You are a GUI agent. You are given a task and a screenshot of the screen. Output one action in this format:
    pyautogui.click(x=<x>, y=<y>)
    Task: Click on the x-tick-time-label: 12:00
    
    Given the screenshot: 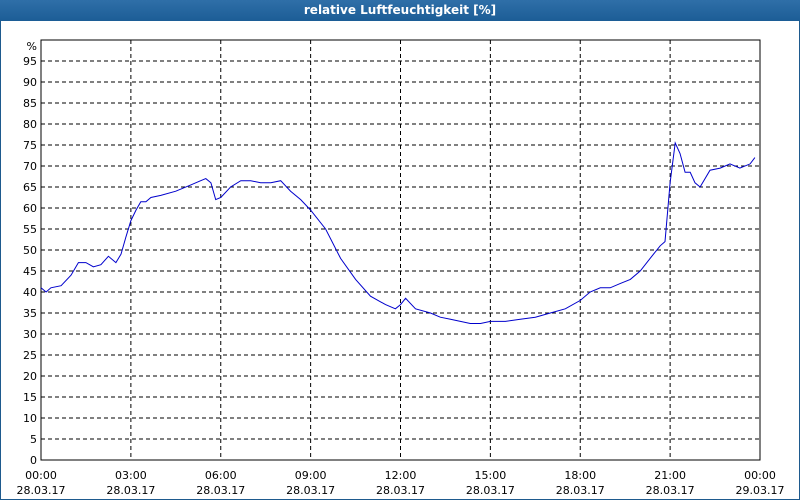 What is the action you would take?
    pyautogui.click(x=401, y=475)
    